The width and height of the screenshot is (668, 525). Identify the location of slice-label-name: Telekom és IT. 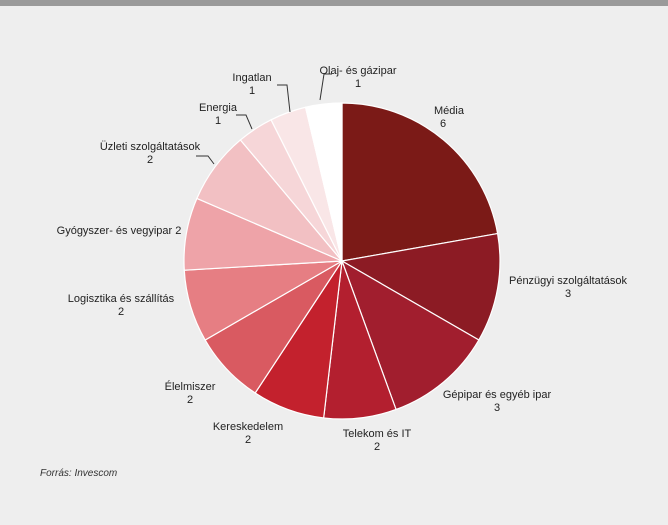
(377, 434).